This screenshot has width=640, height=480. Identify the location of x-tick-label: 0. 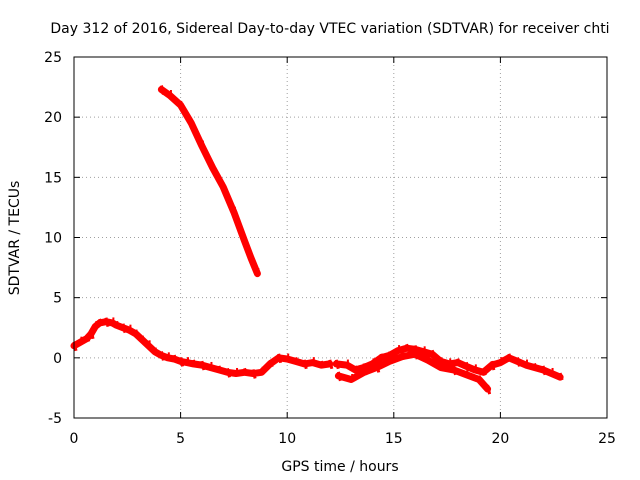
(74, 439).